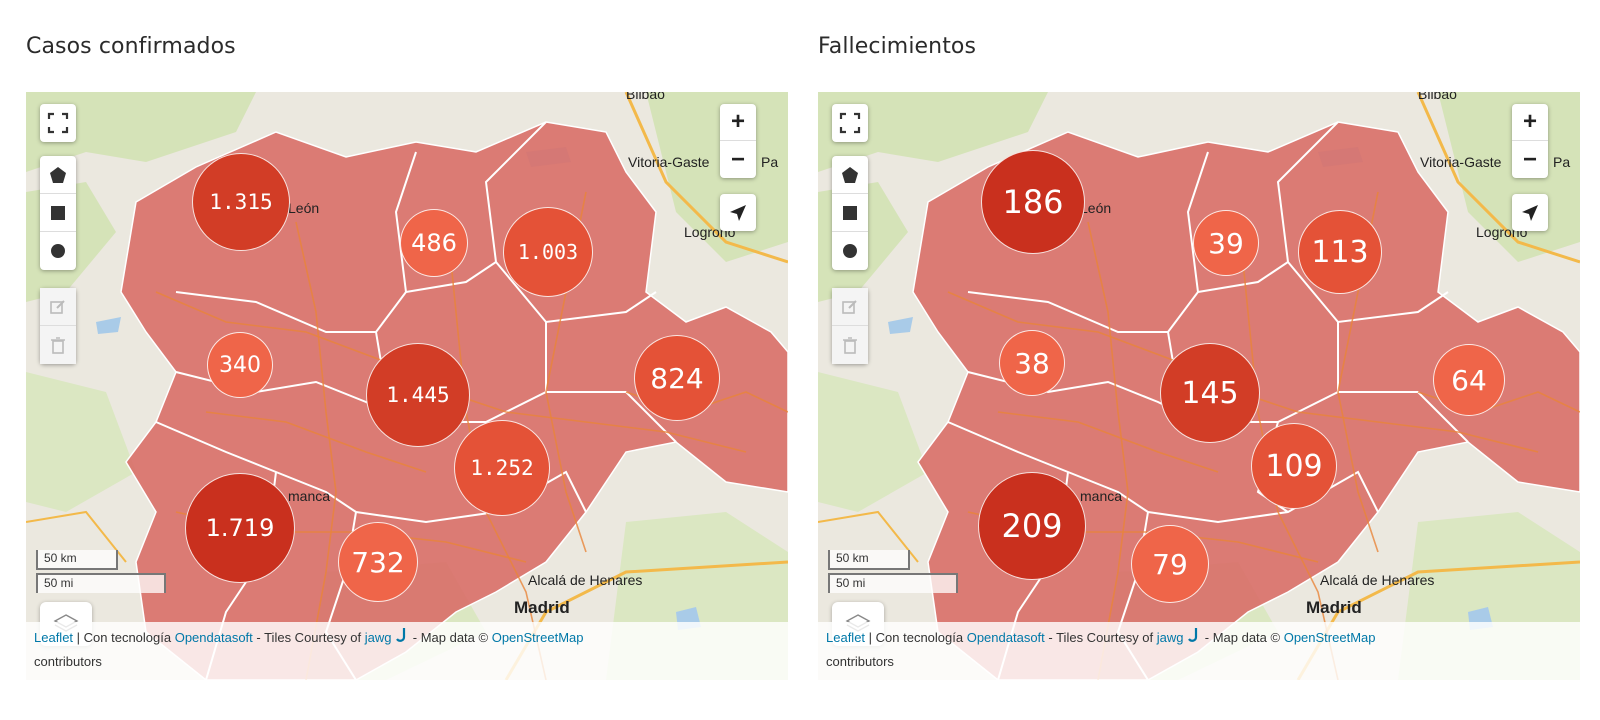 This screenshot has height=720, width=1600. I want to click on cluster-marker: 38, so click(1032, 363).